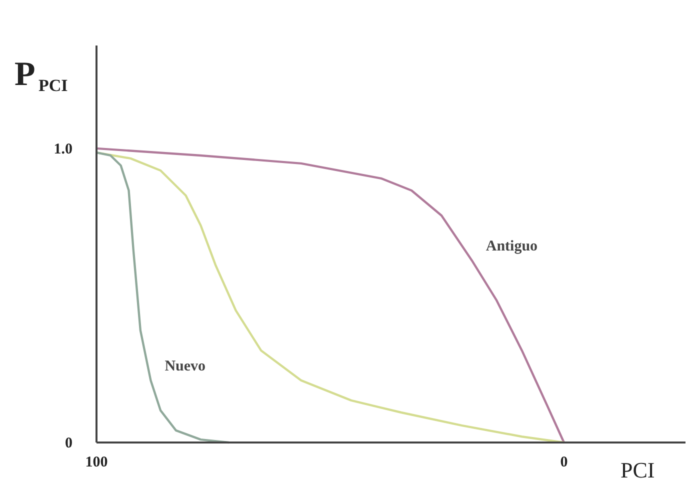 The height and width of the screenshot is (484, 691). Describe the element at coordinates (96, 462) in the screenshot. I see `x-tick-label: 100` at that location.